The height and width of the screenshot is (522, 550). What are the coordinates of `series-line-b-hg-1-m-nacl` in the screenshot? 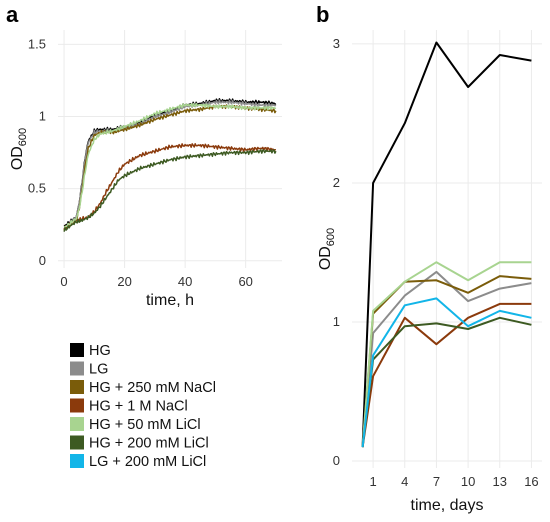 It's located at (446, 375).